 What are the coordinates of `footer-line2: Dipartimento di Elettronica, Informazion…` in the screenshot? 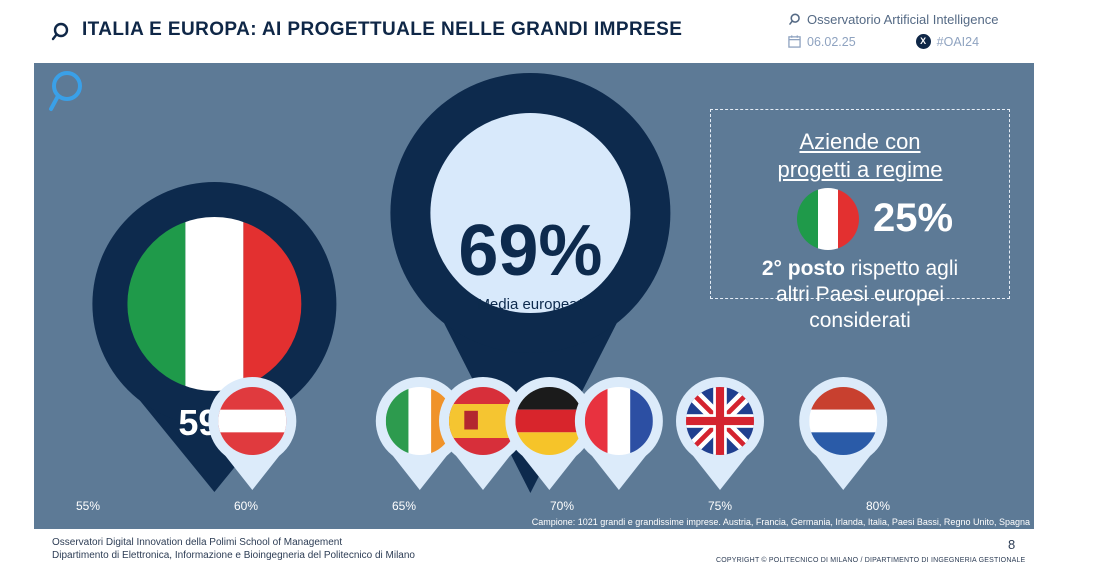 It's located at (233, 555).